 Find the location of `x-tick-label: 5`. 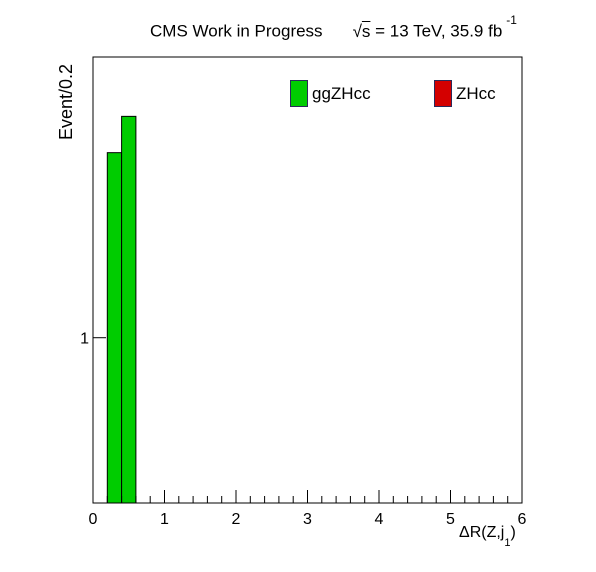

x-tick-label: 5 is located at coordinates (450, 519).